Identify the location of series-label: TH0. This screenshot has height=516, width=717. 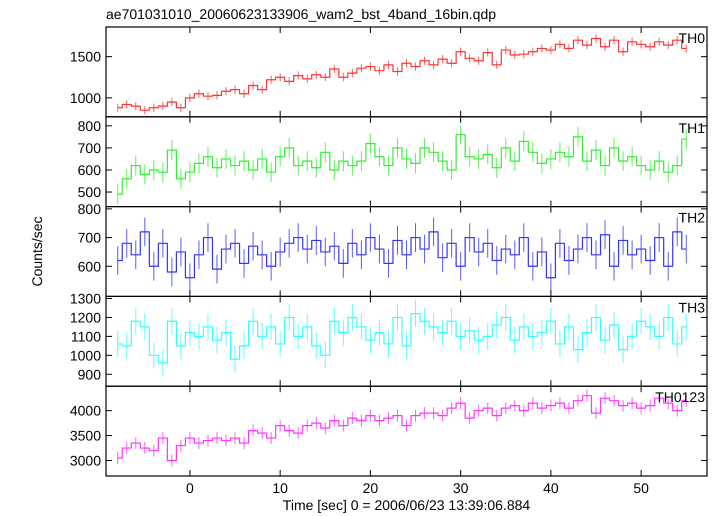
(692, 38).